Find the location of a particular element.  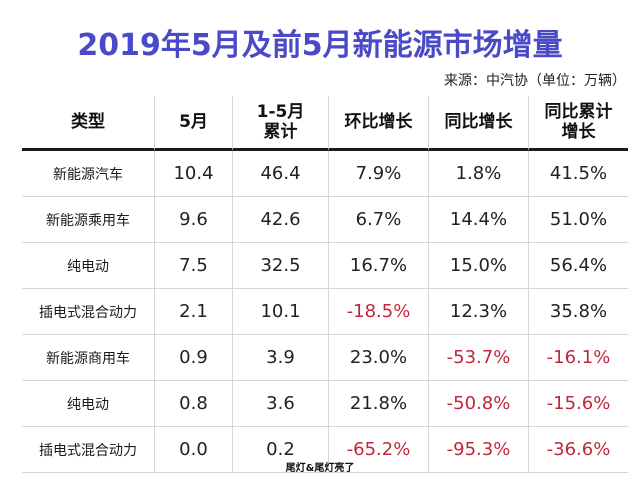

table-cell-may: 9.6 is located at coordinates (193, 220).